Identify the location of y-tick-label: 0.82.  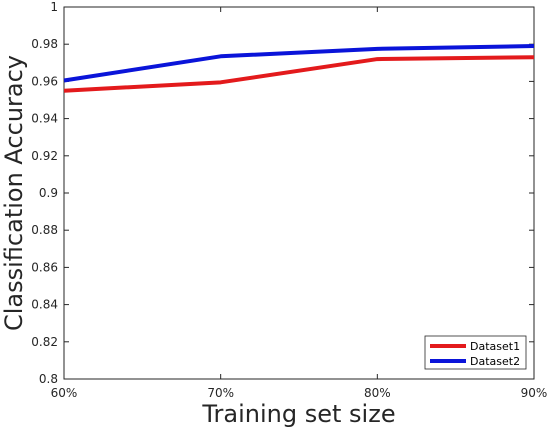
(44, 342).